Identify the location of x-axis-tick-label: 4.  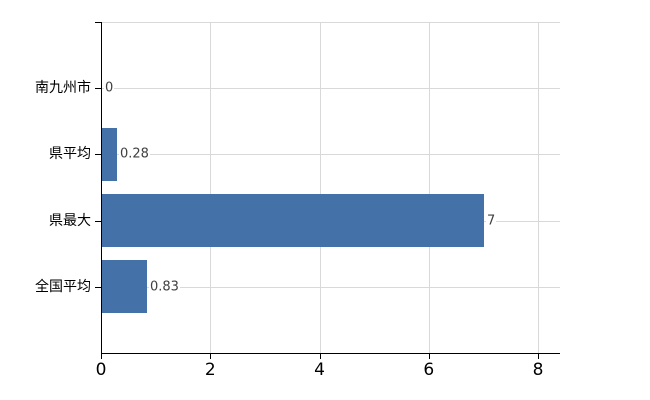
(319, 370).